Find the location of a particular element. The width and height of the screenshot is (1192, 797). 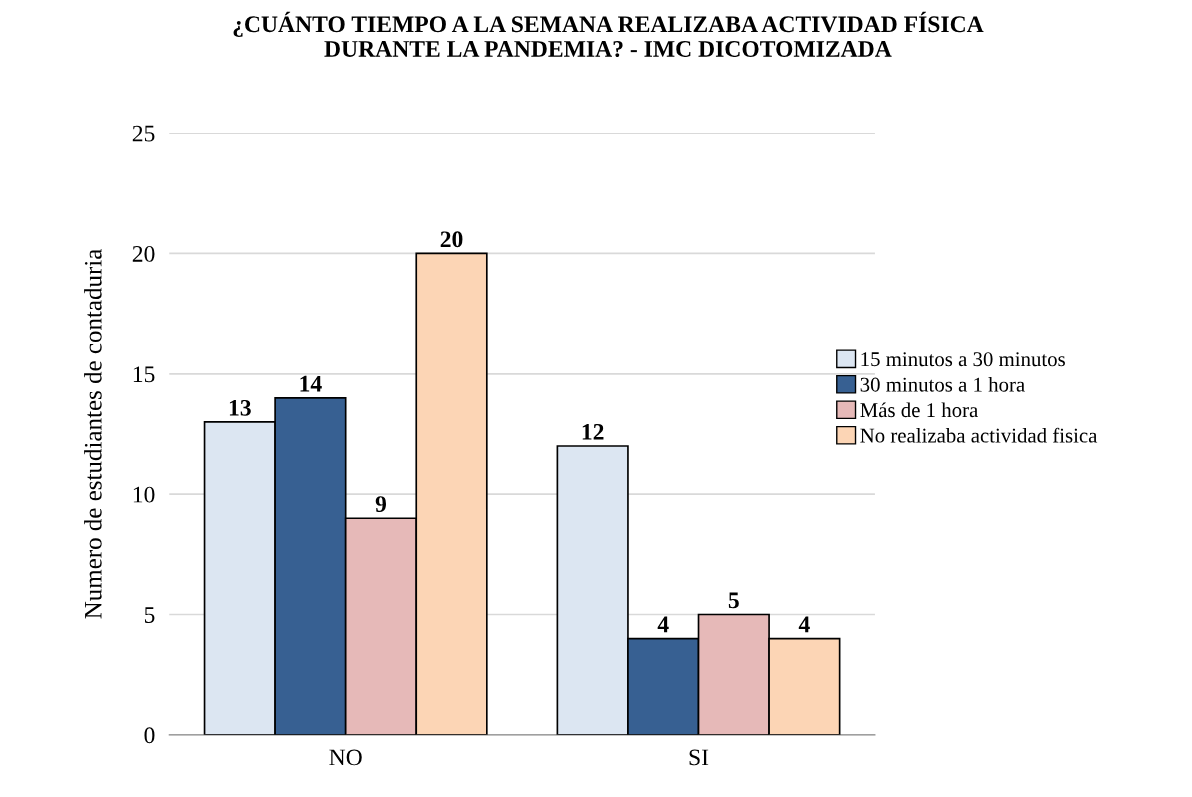

data-label: 5 is located at coordinates (733, 600).